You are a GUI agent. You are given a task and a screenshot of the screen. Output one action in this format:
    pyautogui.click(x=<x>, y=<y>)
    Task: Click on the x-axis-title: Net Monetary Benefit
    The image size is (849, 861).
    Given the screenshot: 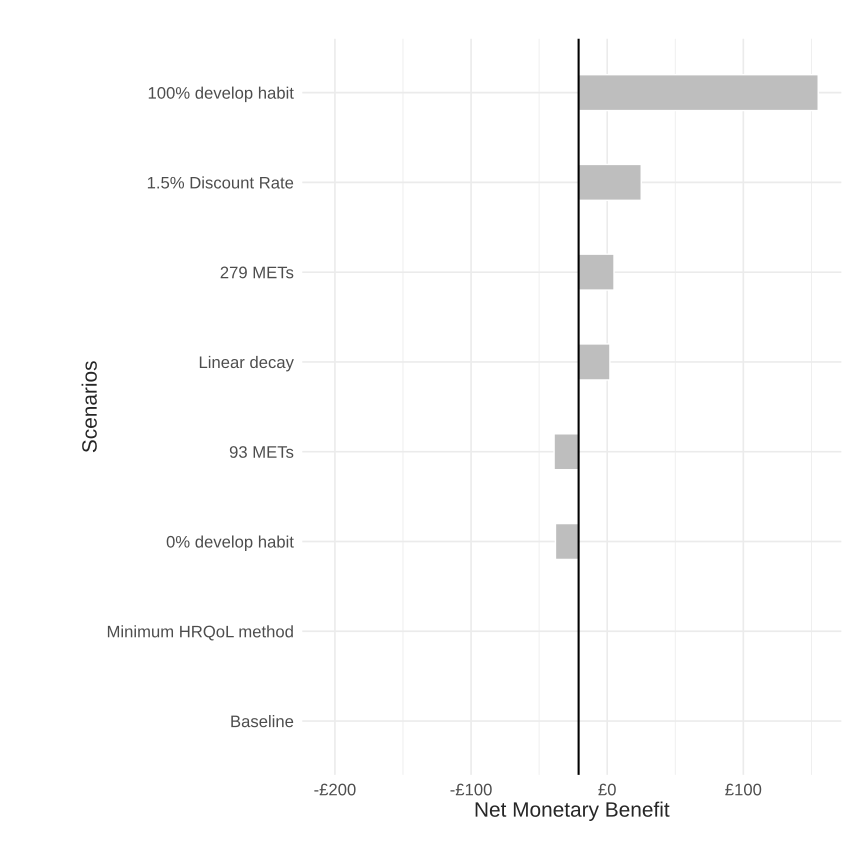 What is the action you would take?
    pyautogui.click(x=573, y=811)
    